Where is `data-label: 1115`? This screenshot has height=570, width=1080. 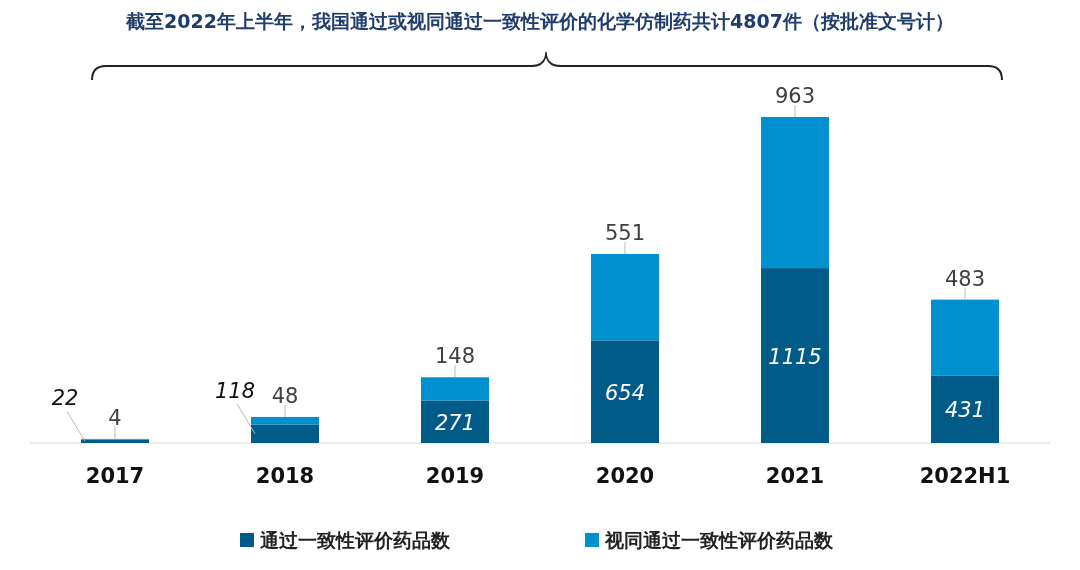 data-label: 1115 is located at coordinates (795, 356).